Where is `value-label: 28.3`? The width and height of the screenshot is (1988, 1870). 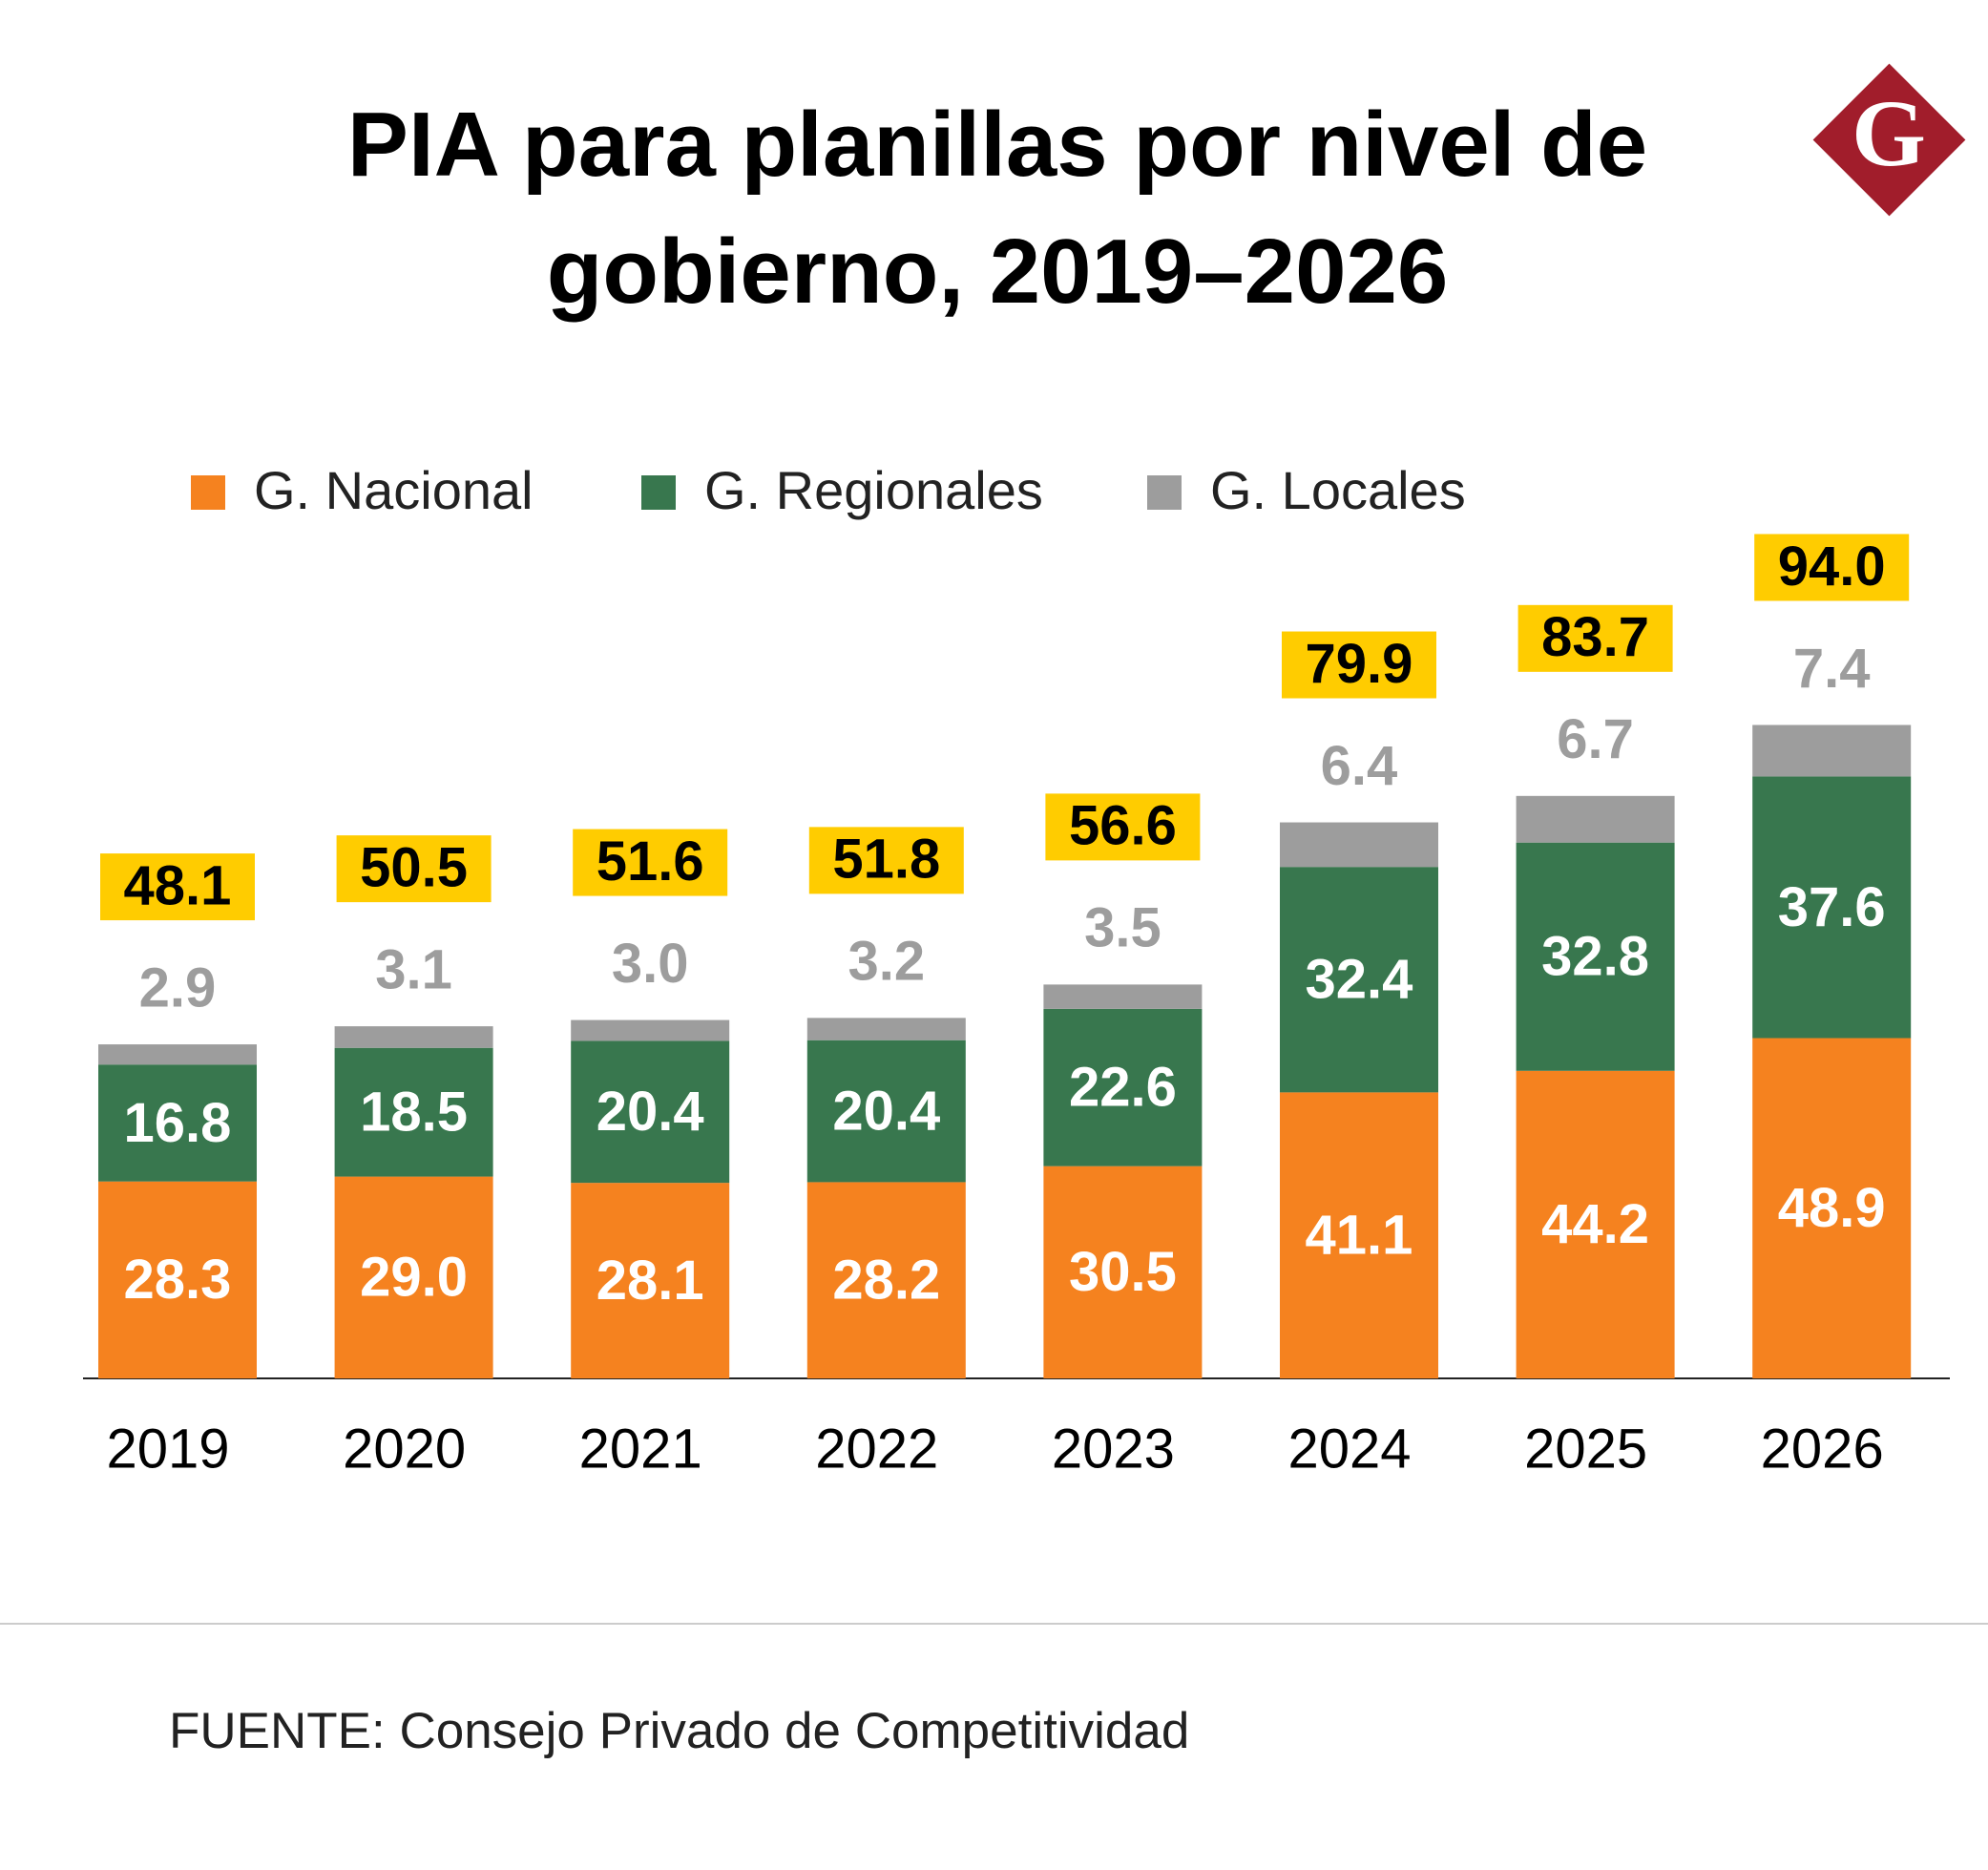 value-label: 28.3 is located at coordinates (178, 1280).